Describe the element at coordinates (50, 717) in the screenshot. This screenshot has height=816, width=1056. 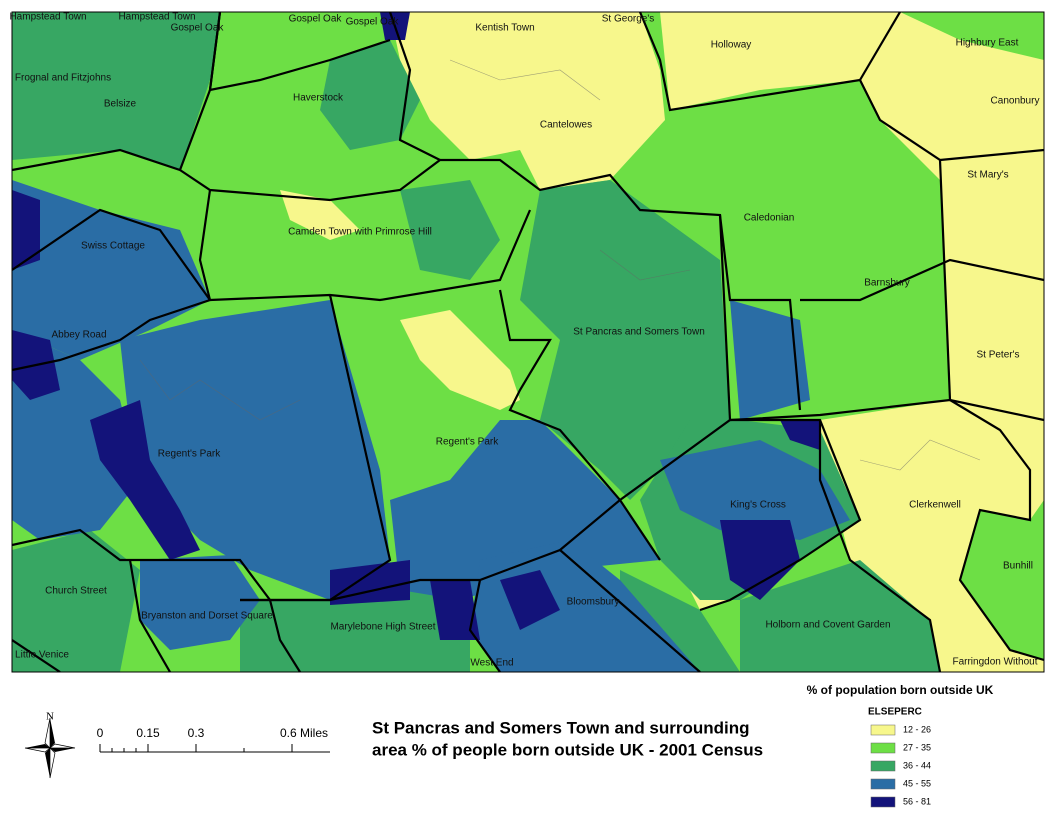
I see `north-label: N` at that location.